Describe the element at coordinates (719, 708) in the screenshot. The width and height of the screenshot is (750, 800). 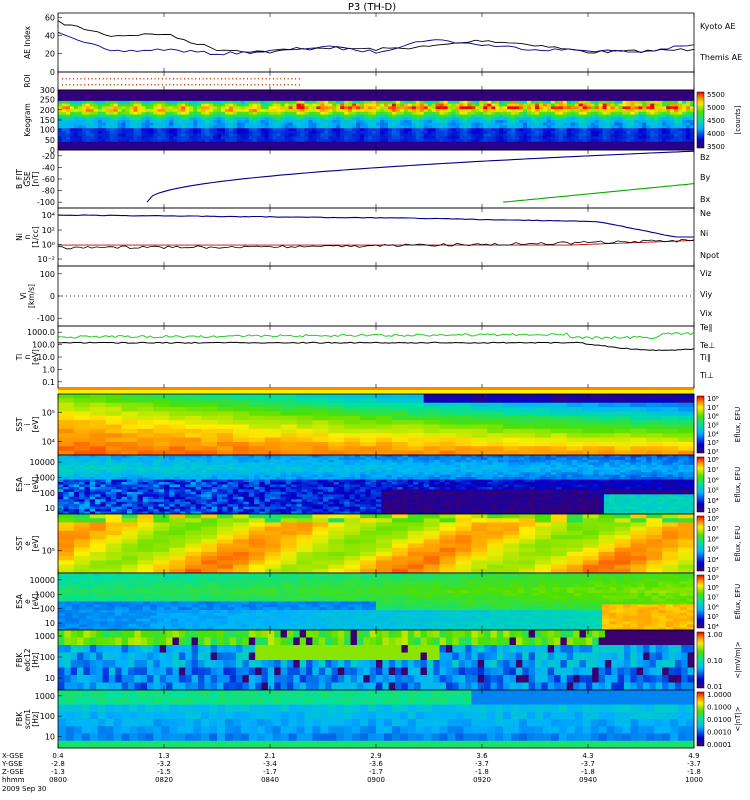
I see `colorbar-tick: 0.1000` at that location.